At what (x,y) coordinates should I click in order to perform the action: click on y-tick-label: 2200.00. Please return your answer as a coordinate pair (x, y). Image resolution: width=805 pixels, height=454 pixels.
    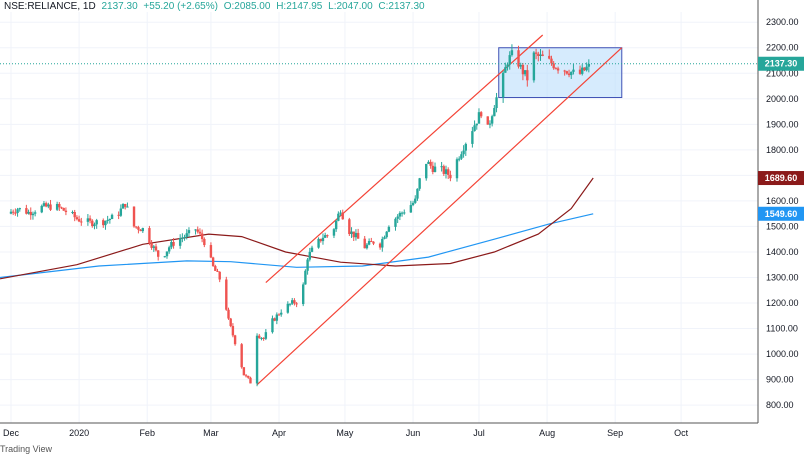
    Looking at the image, I should click on (782, 48).